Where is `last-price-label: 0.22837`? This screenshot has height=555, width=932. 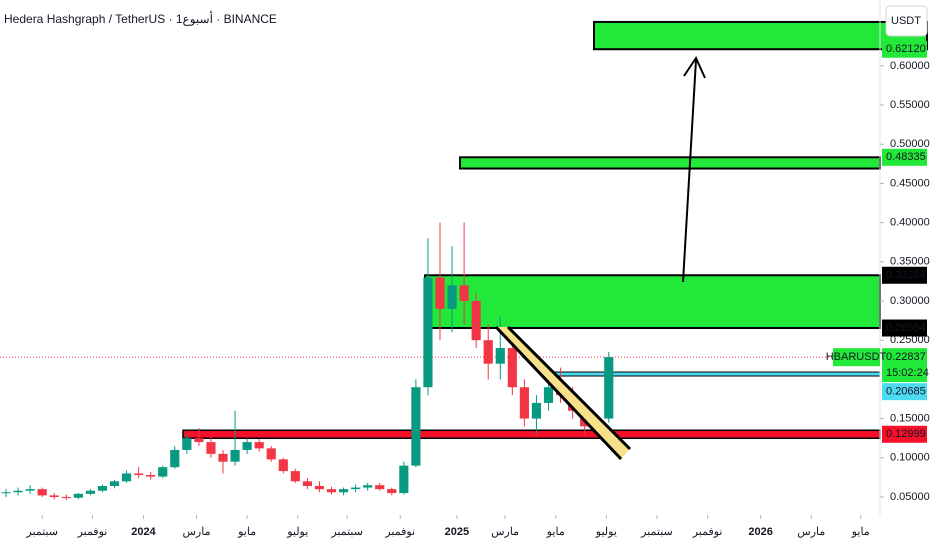
last-price-label: 0.22837 is located at coordinates (906, 357).